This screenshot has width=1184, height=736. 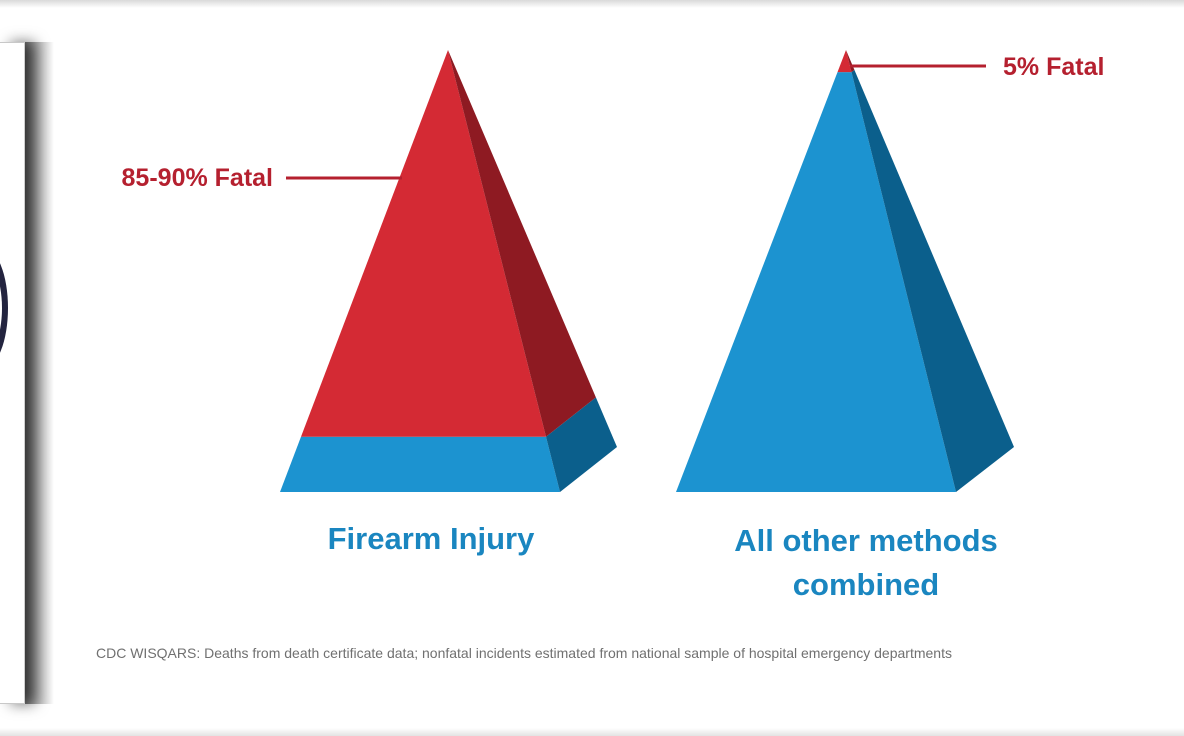 I want to click on other-category-label-line1: All other methods, so click(x=866, y=540).